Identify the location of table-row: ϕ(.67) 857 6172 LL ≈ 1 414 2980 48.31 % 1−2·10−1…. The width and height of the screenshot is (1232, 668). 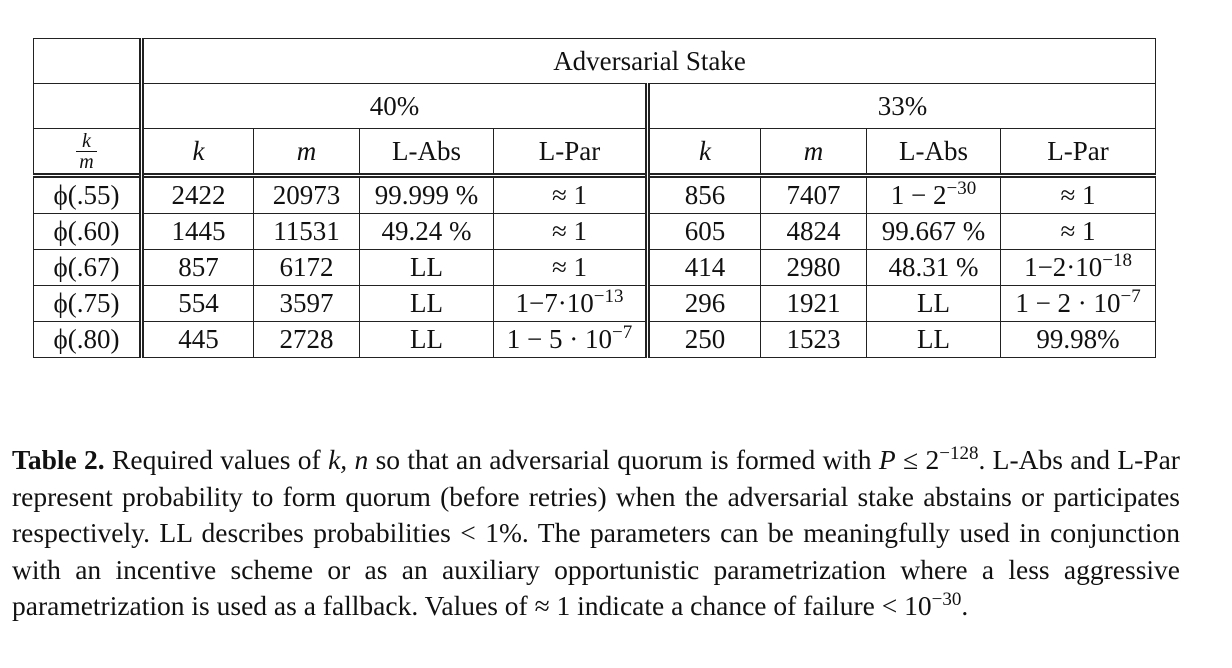
(595, 267).